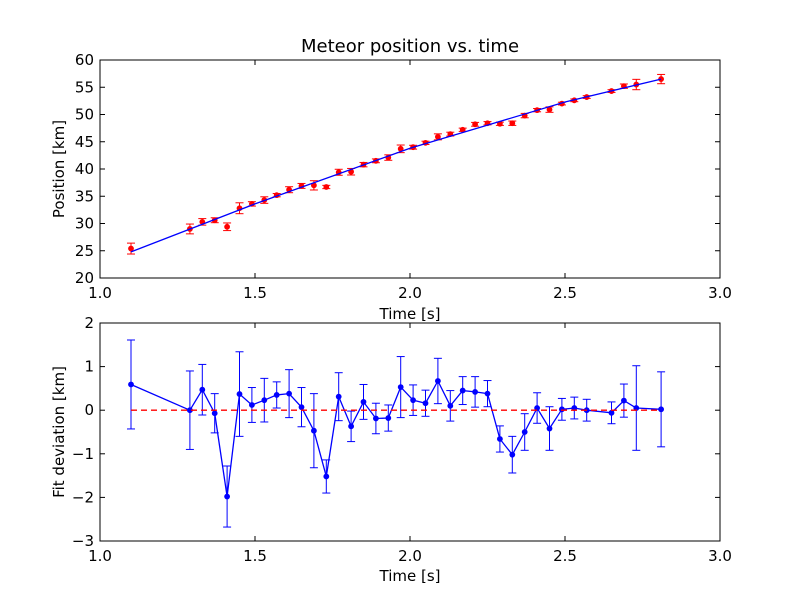 This screenshot has height=600, width=800. Describe the element at coordinates (83, 541) in the screenshot. I see `deviation-y-tick-label: −3` at that location.